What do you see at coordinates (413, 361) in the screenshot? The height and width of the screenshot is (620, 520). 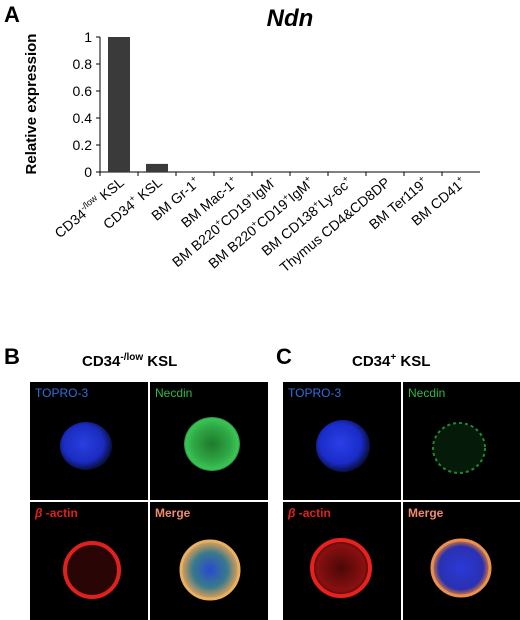 I see `panel-c-title-rest: KSL` at bounding box center [413, 361].